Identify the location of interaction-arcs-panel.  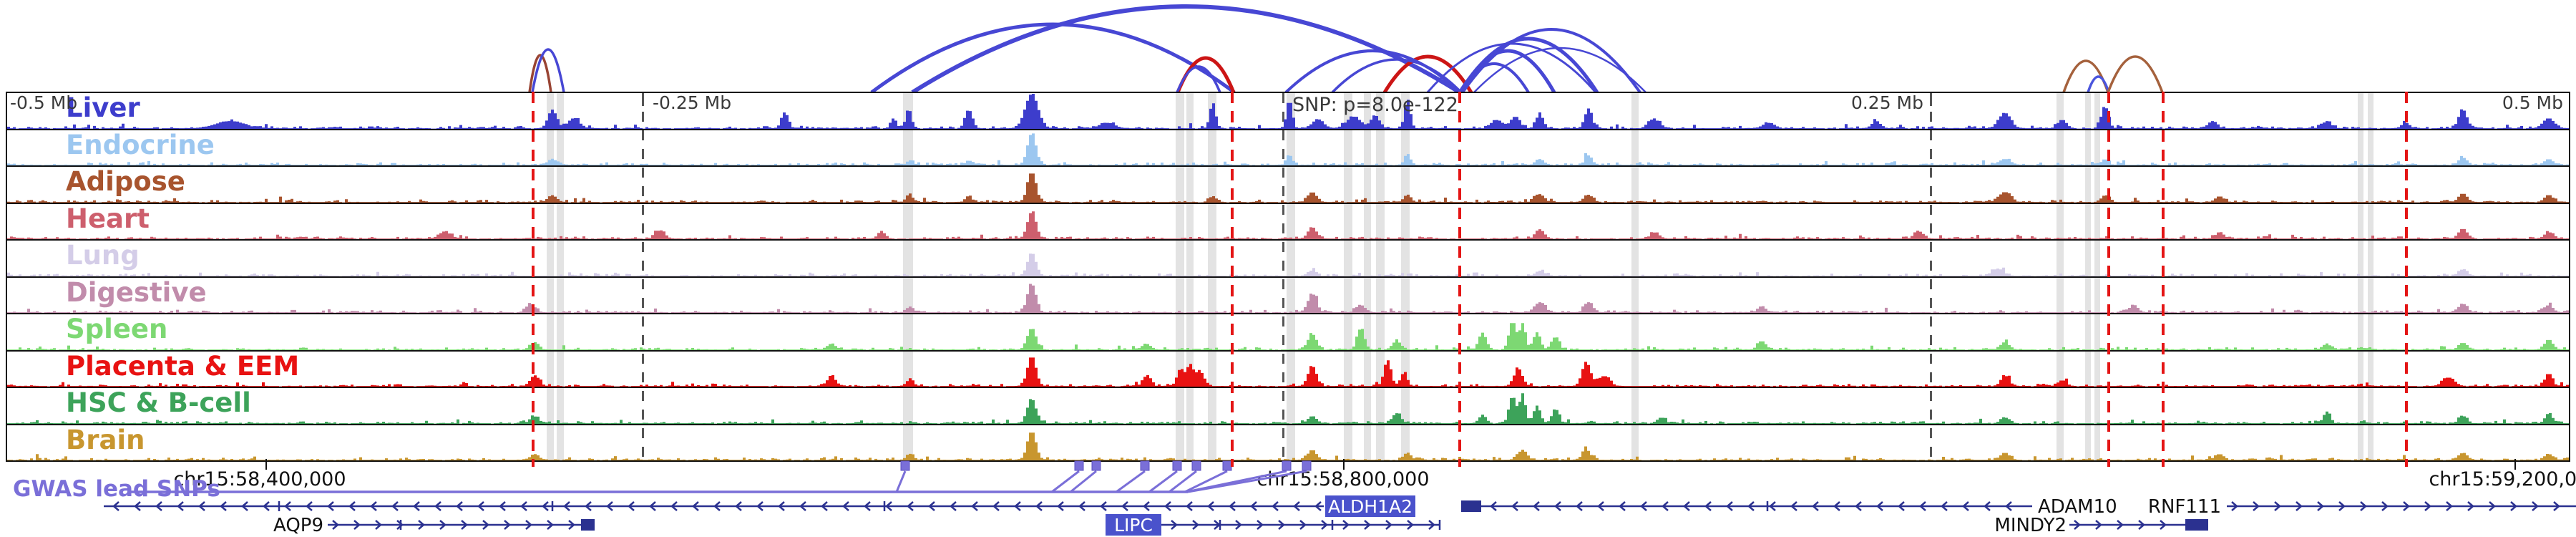
(1346, 48).